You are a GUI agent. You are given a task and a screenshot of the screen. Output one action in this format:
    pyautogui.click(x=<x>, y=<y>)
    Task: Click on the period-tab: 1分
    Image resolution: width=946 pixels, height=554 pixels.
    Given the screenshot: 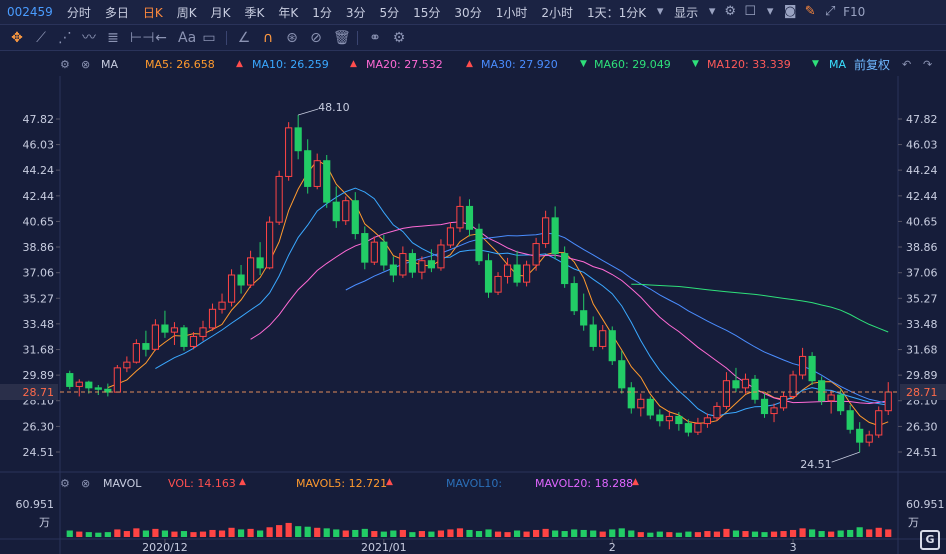 What is the action you would take?
    pyautogui.click(x=322, y=12)
    